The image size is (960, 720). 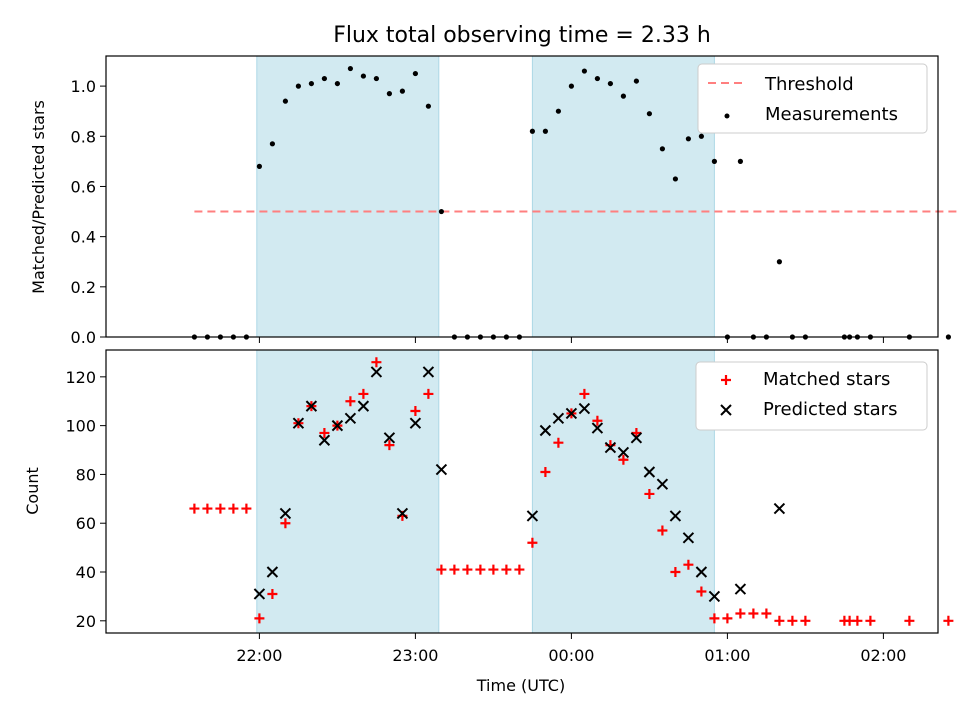 What do you see at coordinates (38, 197) in the screenshot?
I see `top-y-axis-label: Matched/Predicted stars` at bounding box center [38, 197].